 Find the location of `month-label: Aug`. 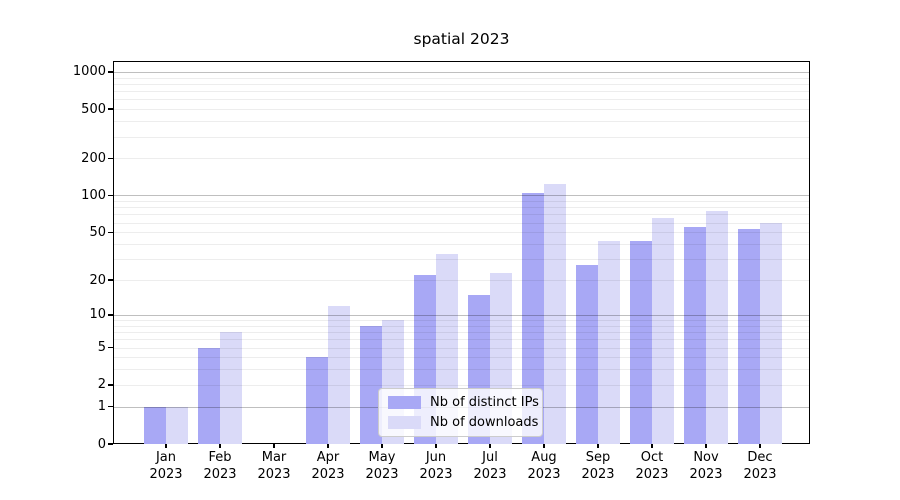

month-label: Aug is located at coordinates (544, 457).